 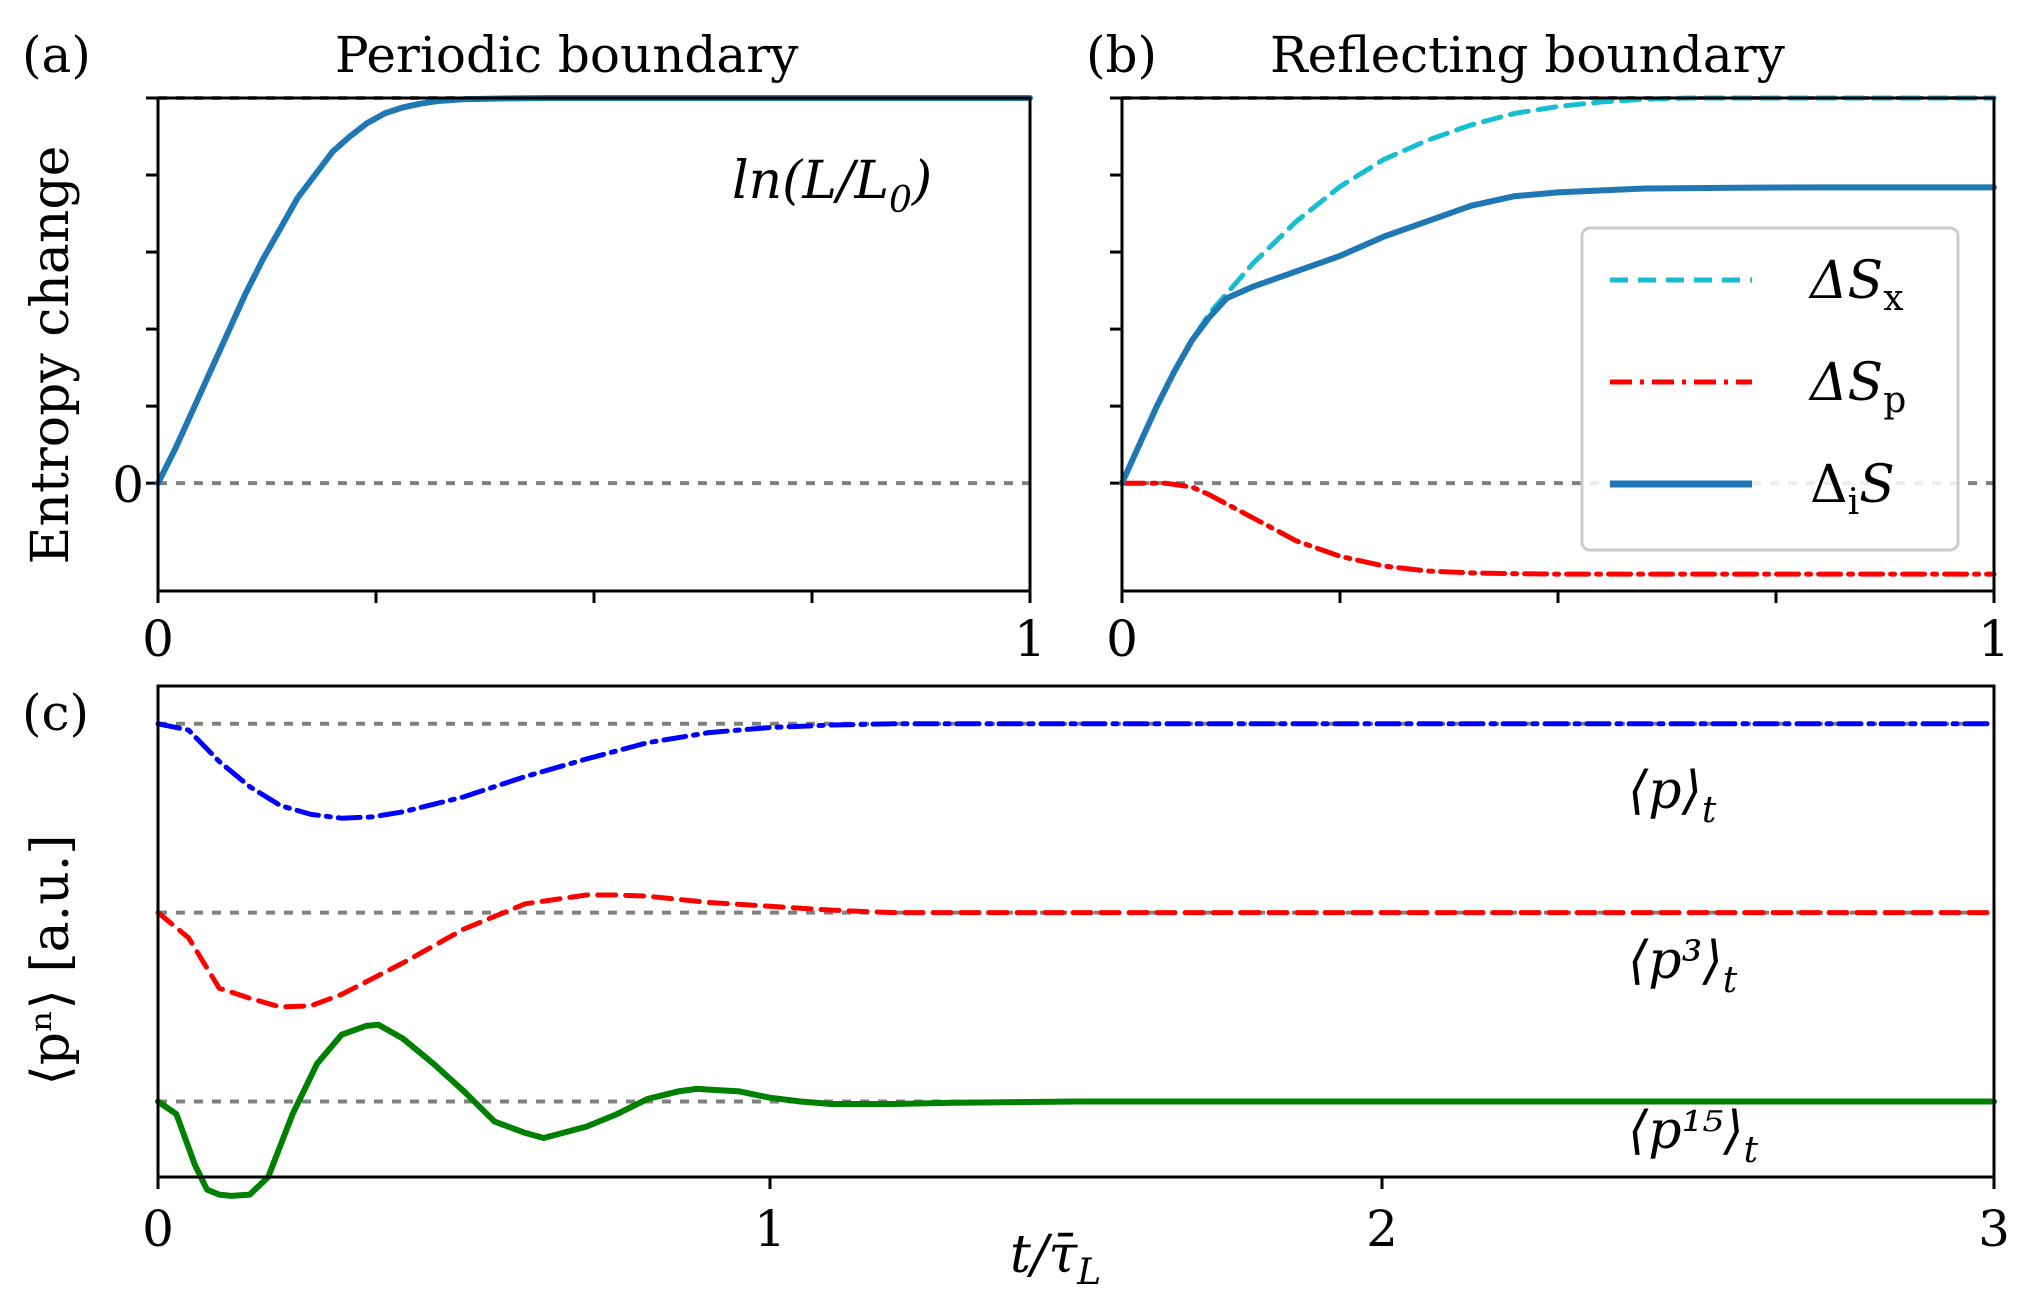 What do you see at coordinates (1829, 485) in the screenshot?
I see `legend-is-main: Δ` at bounding box center [1829, 485].